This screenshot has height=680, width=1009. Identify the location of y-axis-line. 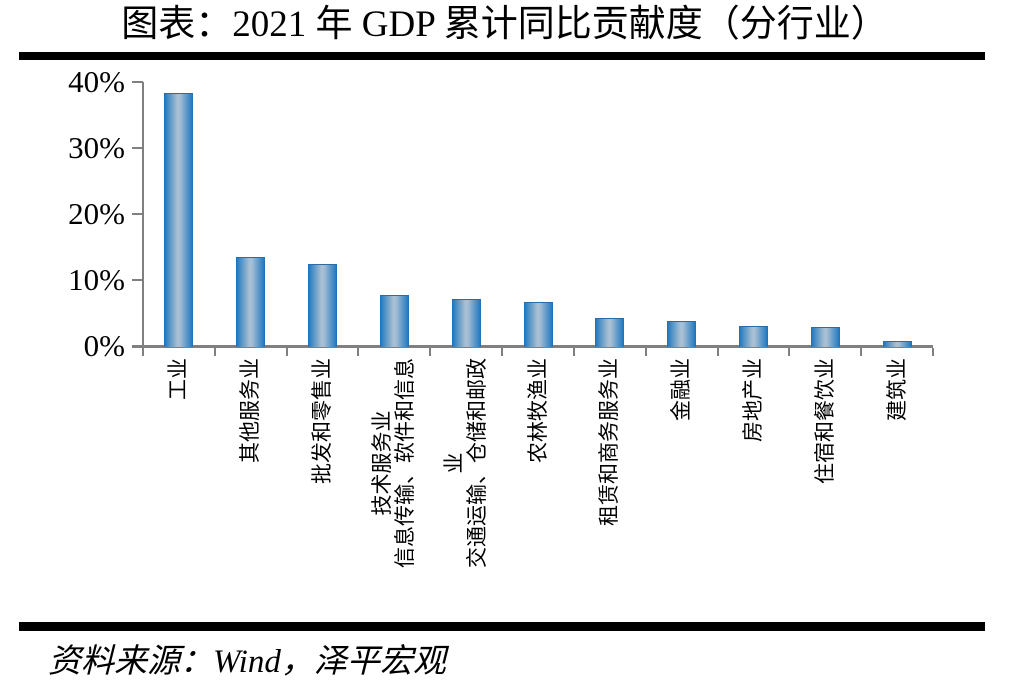
(143, 214).